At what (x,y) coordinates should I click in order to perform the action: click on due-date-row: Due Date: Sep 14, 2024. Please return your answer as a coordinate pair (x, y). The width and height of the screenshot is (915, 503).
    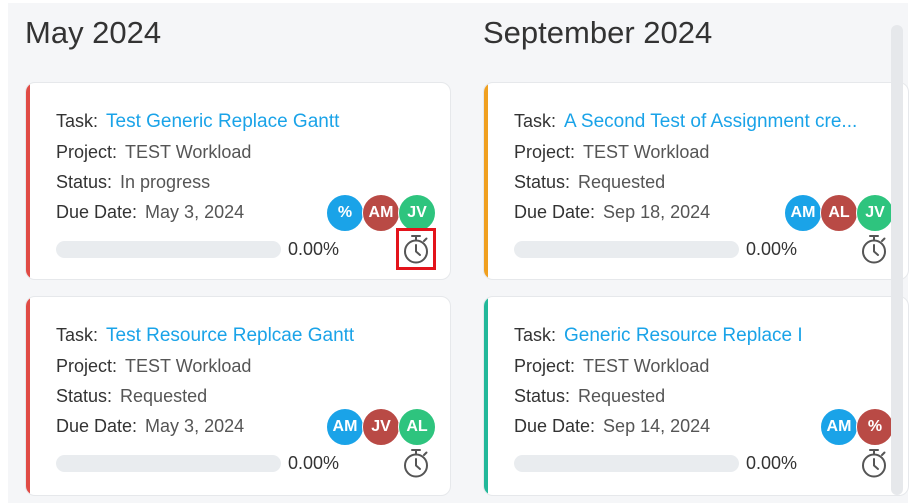
    Looking at the image, I should click on (612, 426).